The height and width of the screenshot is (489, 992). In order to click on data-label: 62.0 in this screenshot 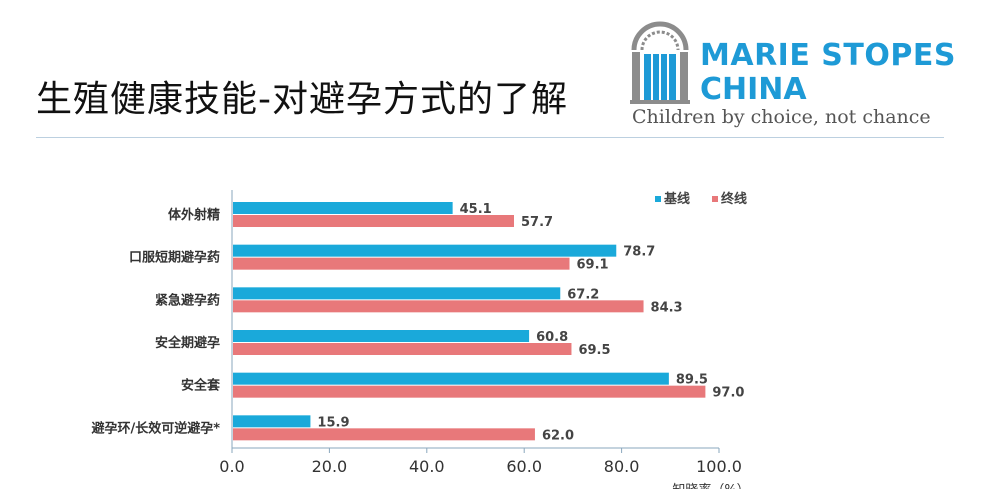, I will do `click(558, 435)`.